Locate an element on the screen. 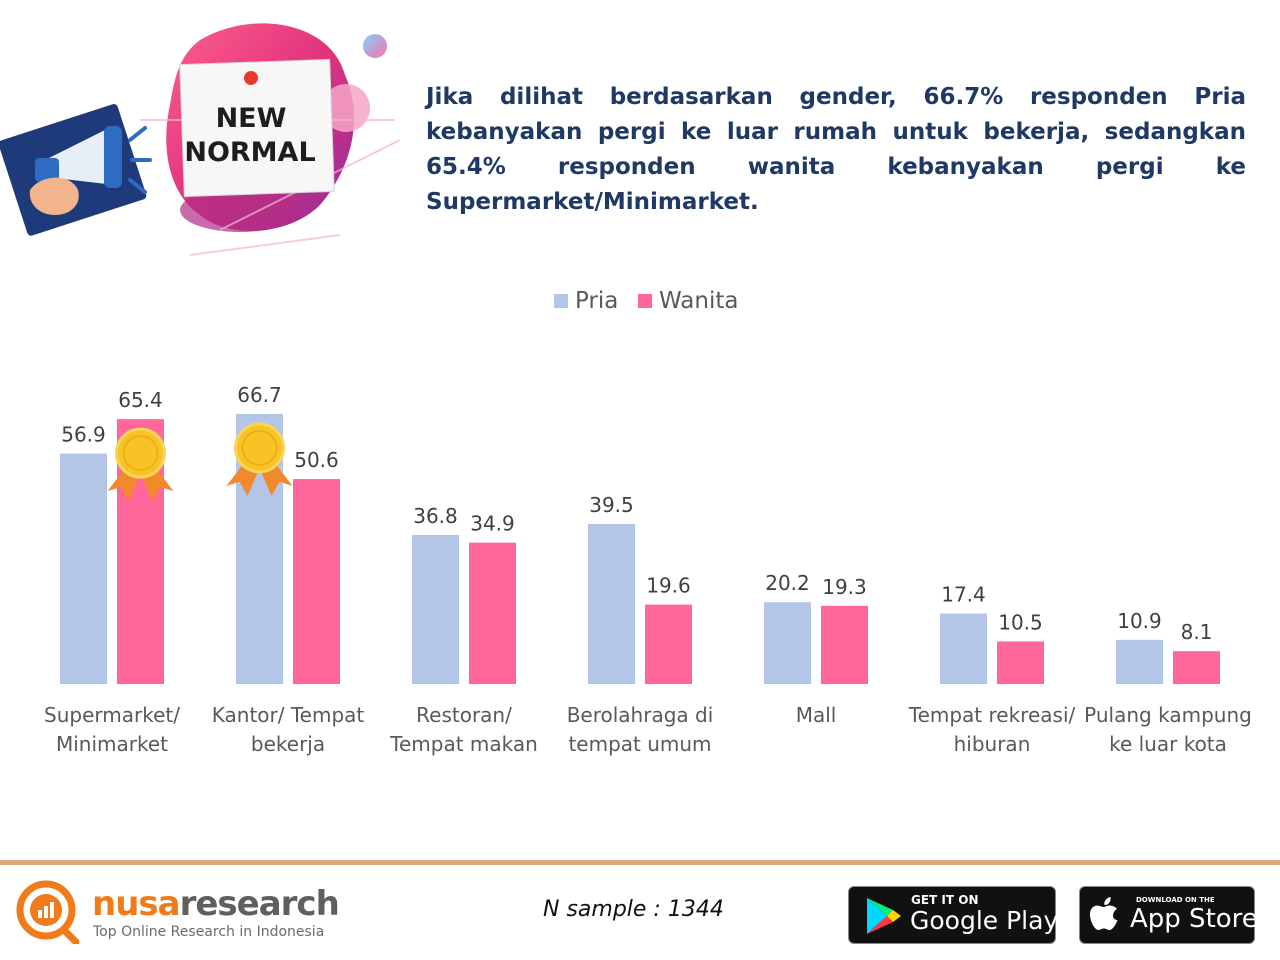 Image resolution: width=1280 pixels, height=960 pixels. data-label-pria-3: 39.5 is located at coordinates (611, 505).